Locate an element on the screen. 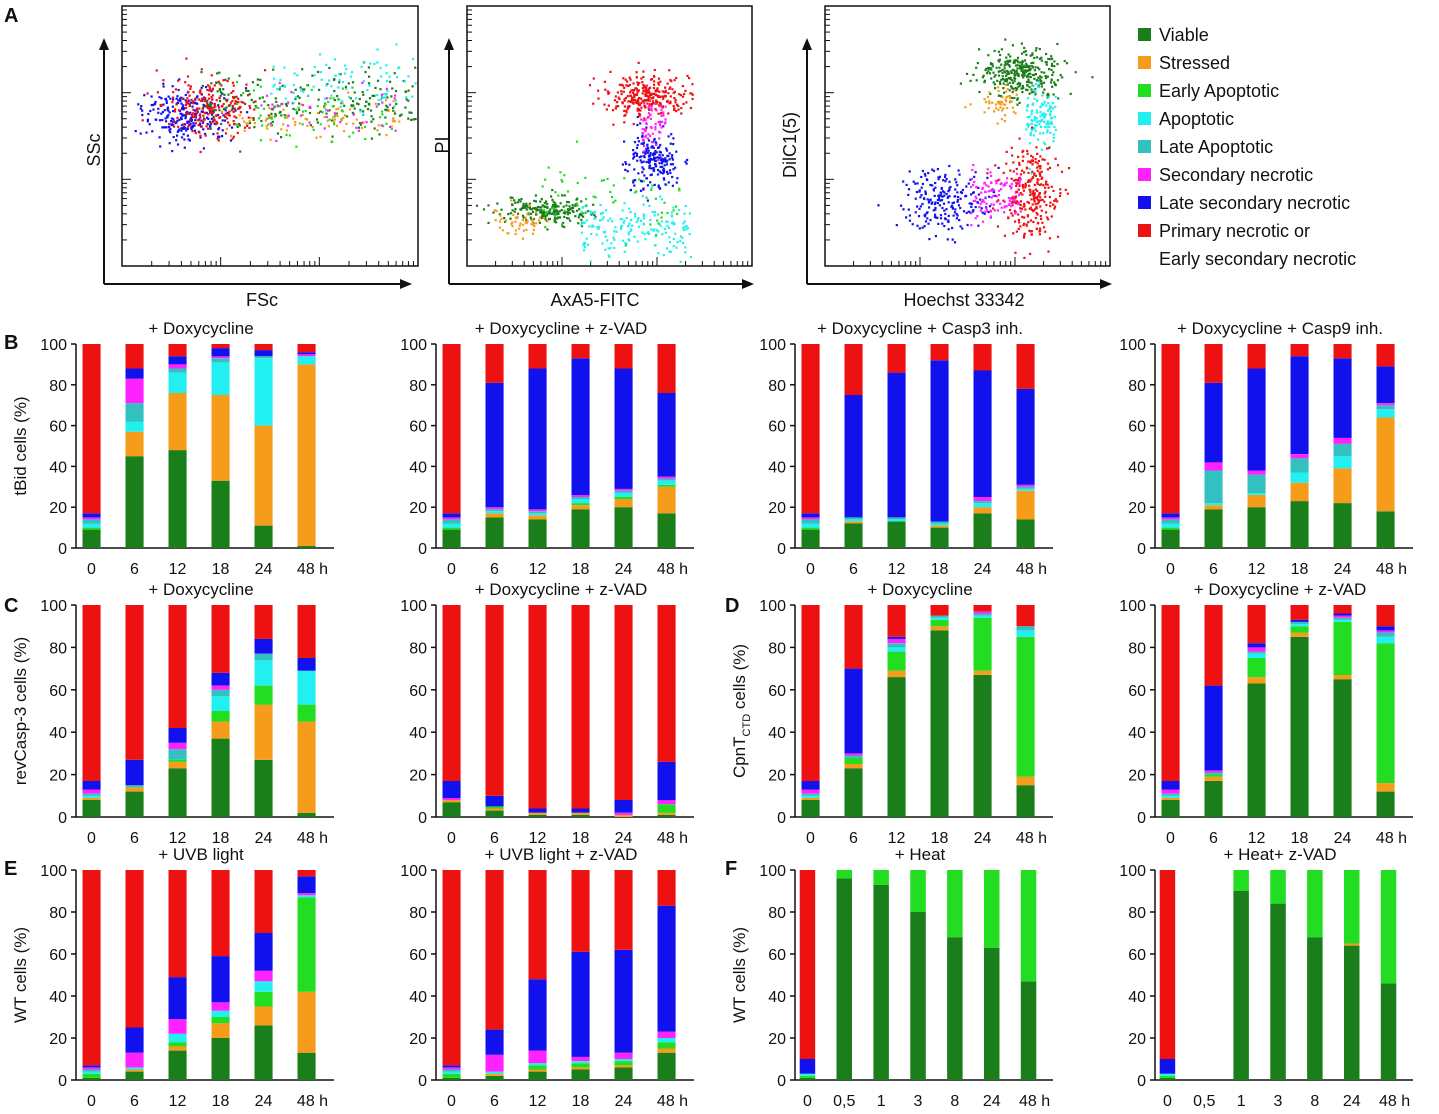  bar-stack-48h is located at coordinates (1388, 975).